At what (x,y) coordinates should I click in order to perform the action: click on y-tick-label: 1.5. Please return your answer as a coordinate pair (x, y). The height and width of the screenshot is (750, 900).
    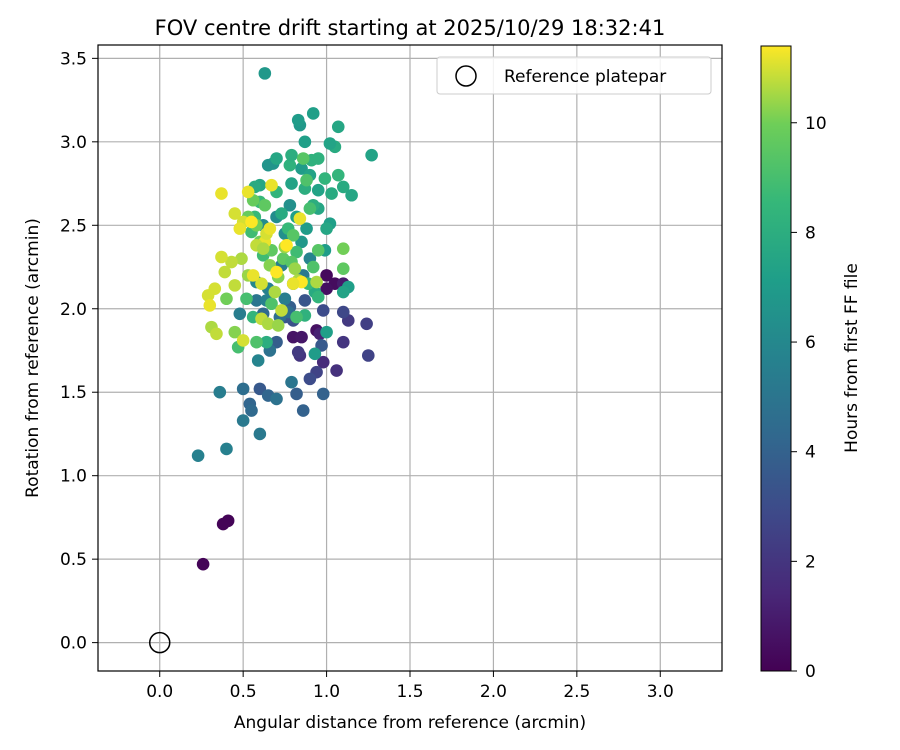
    Looking at the image, I should click on (73, 393).